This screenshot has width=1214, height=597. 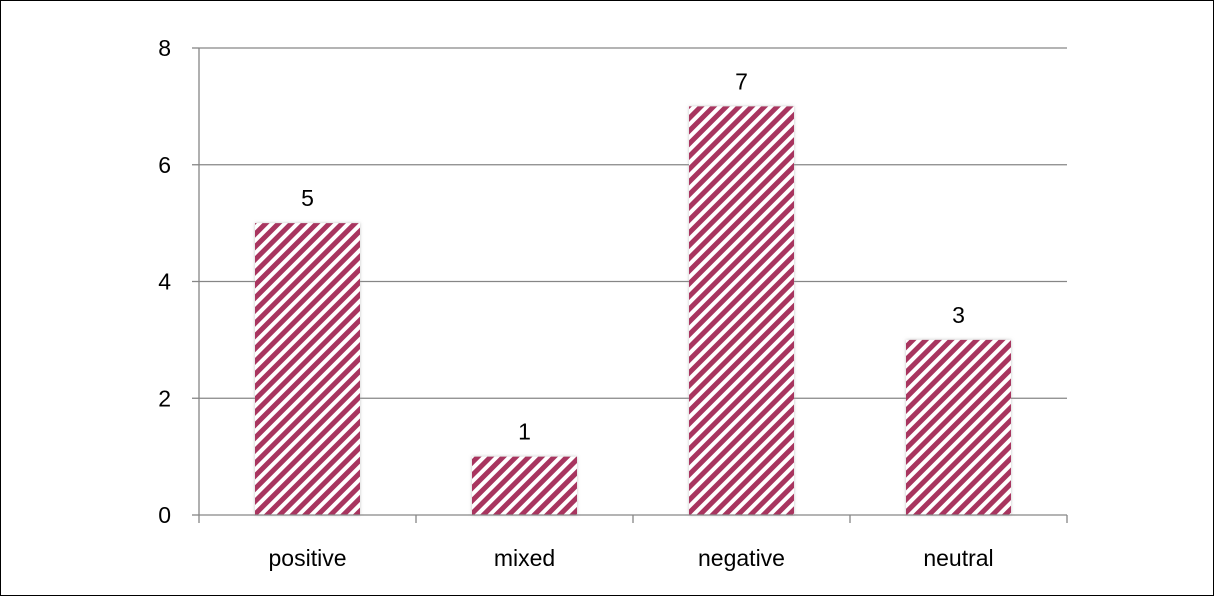 I want to click on x-category-label: positive, so click(x=308, y=558).